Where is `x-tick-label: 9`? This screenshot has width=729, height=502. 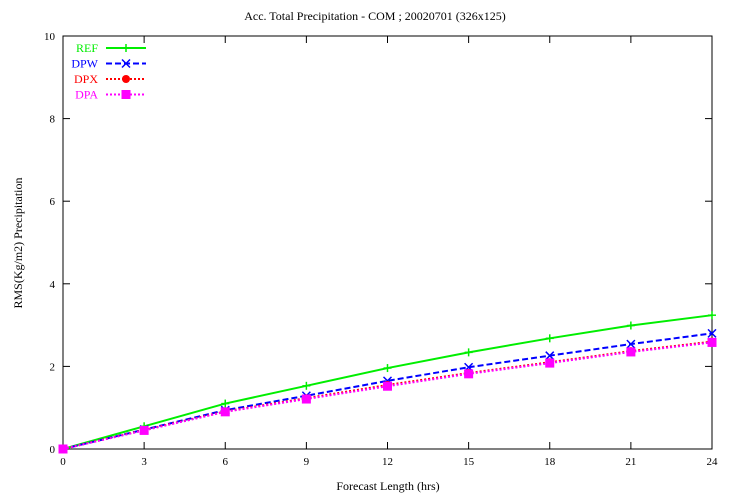
x-tick-label: 9 is located at coordinates (307, 462).